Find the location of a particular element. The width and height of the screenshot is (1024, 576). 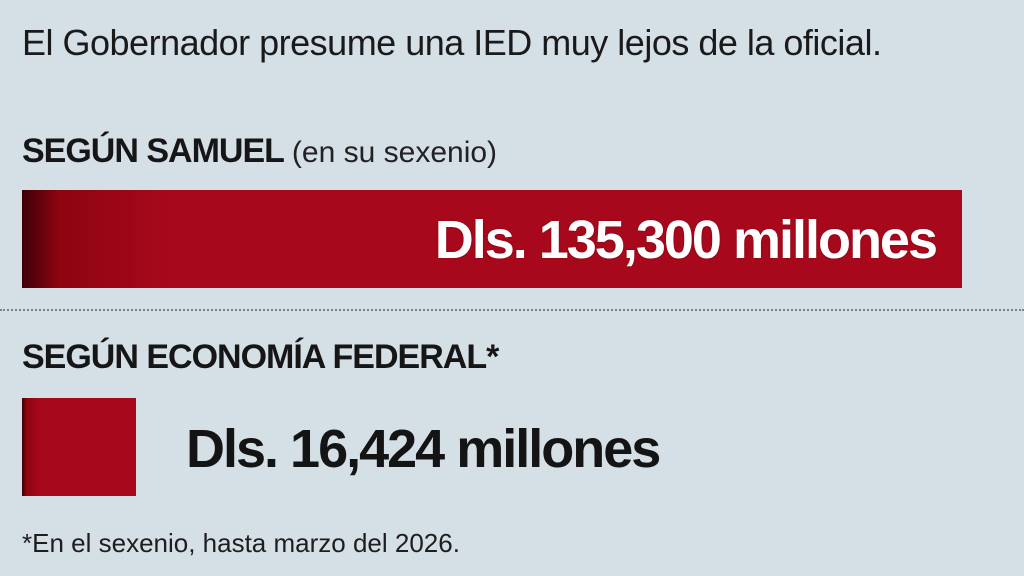

section-title-economia: SEGÚN ECONOMÍA FEDERAL* is located at coordinates (260, 357).